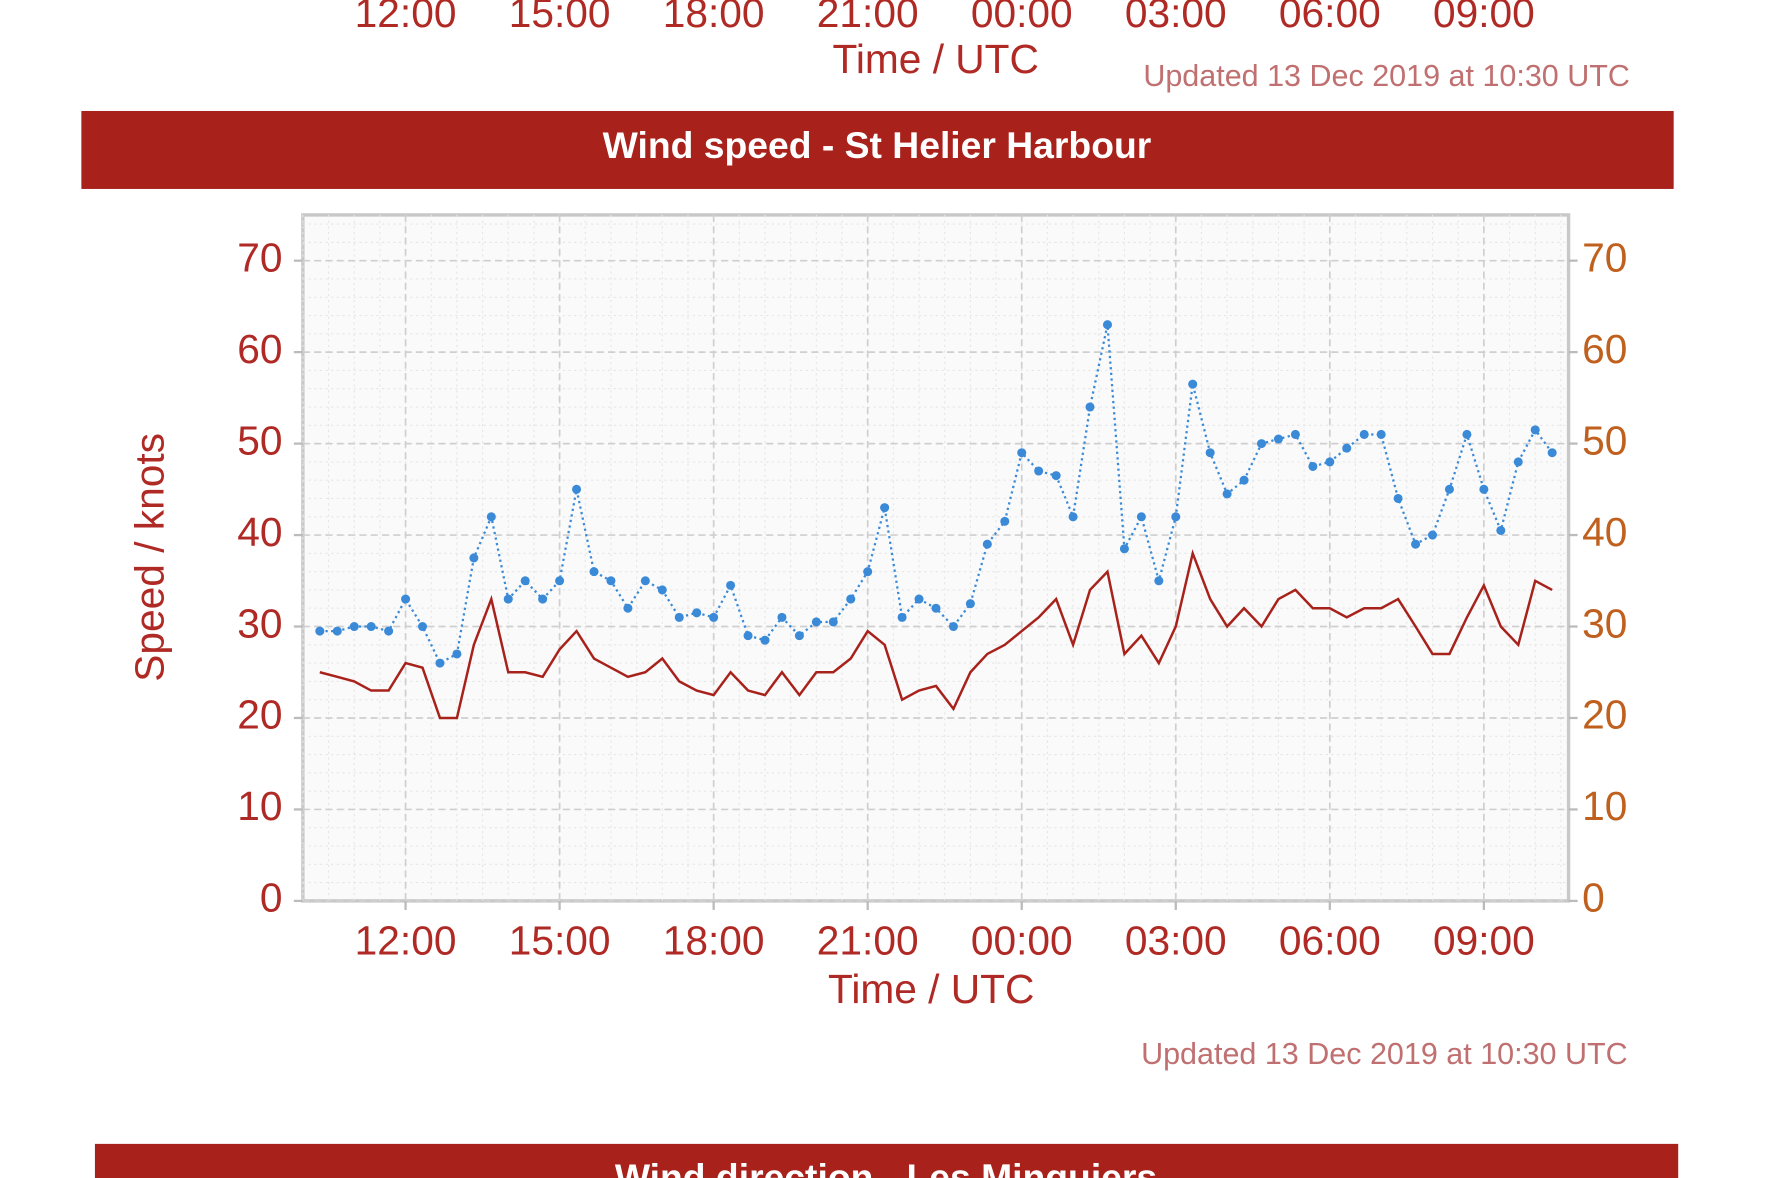  I want to click on series-line, so click(936, 634).